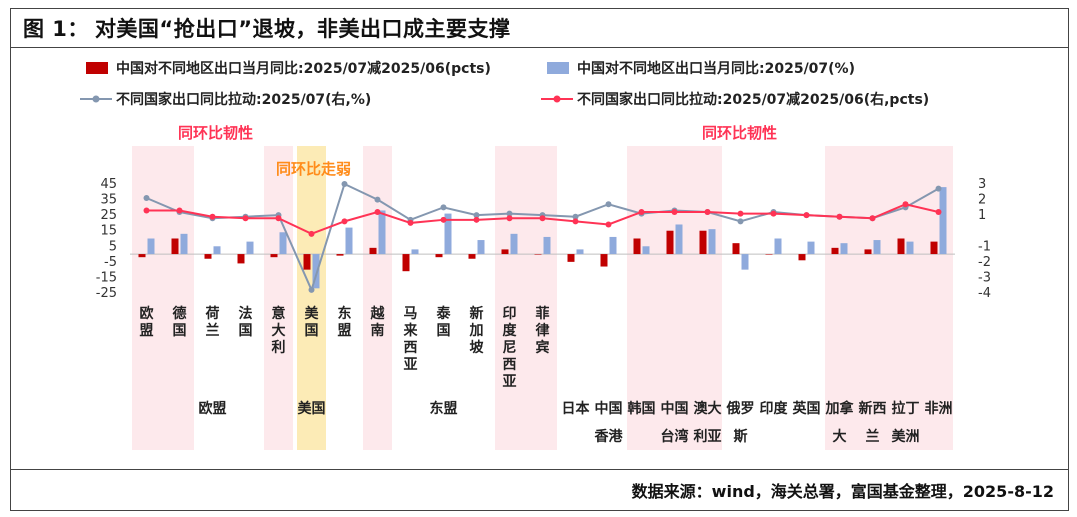 The image size is (1077, 517). What do you see at coordinates (279, 330) in the screenshot?
I see `category-label-4-1: 大` at bounding box center [279, 330].